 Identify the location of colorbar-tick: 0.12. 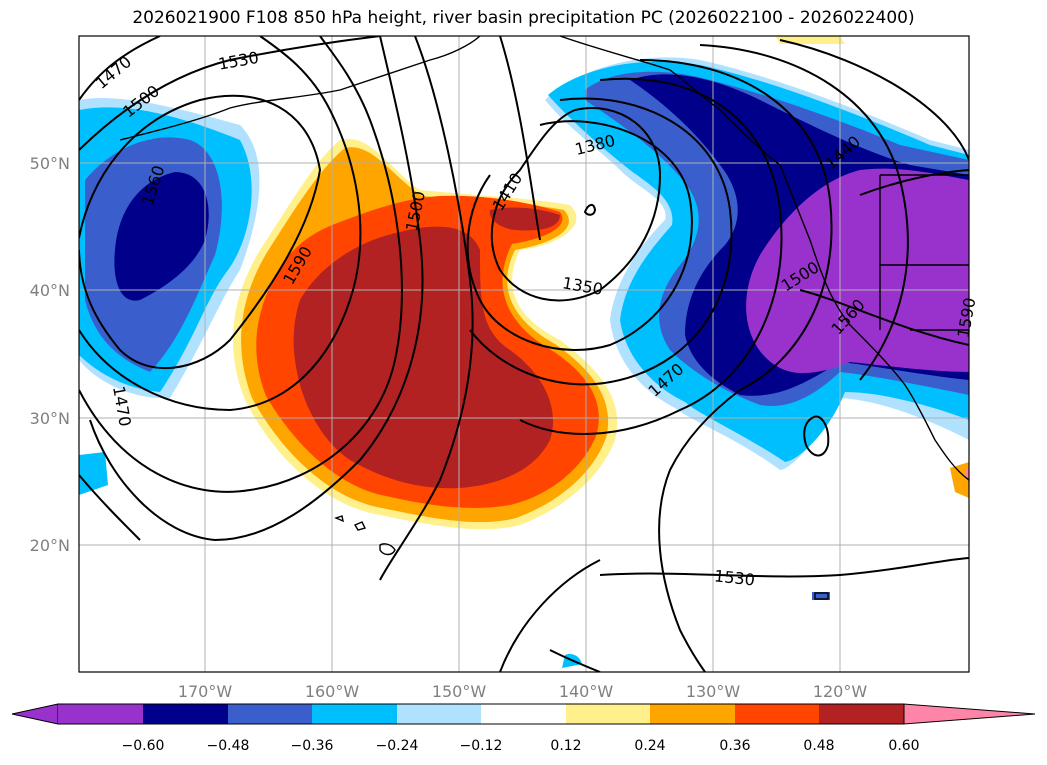
(565, 746).